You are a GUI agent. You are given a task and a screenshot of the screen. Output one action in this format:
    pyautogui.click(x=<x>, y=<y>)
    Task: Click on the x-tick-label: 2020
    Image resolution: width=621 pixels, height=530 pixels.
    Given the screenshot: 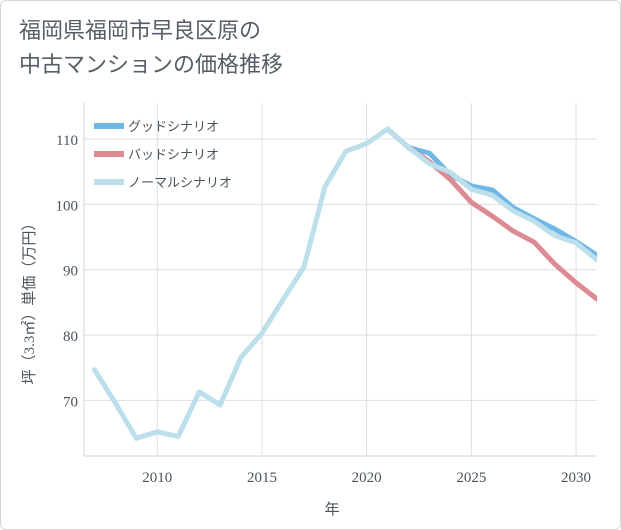 What is the action you would take?
    pyautogui.click(x=367, y=478)
    